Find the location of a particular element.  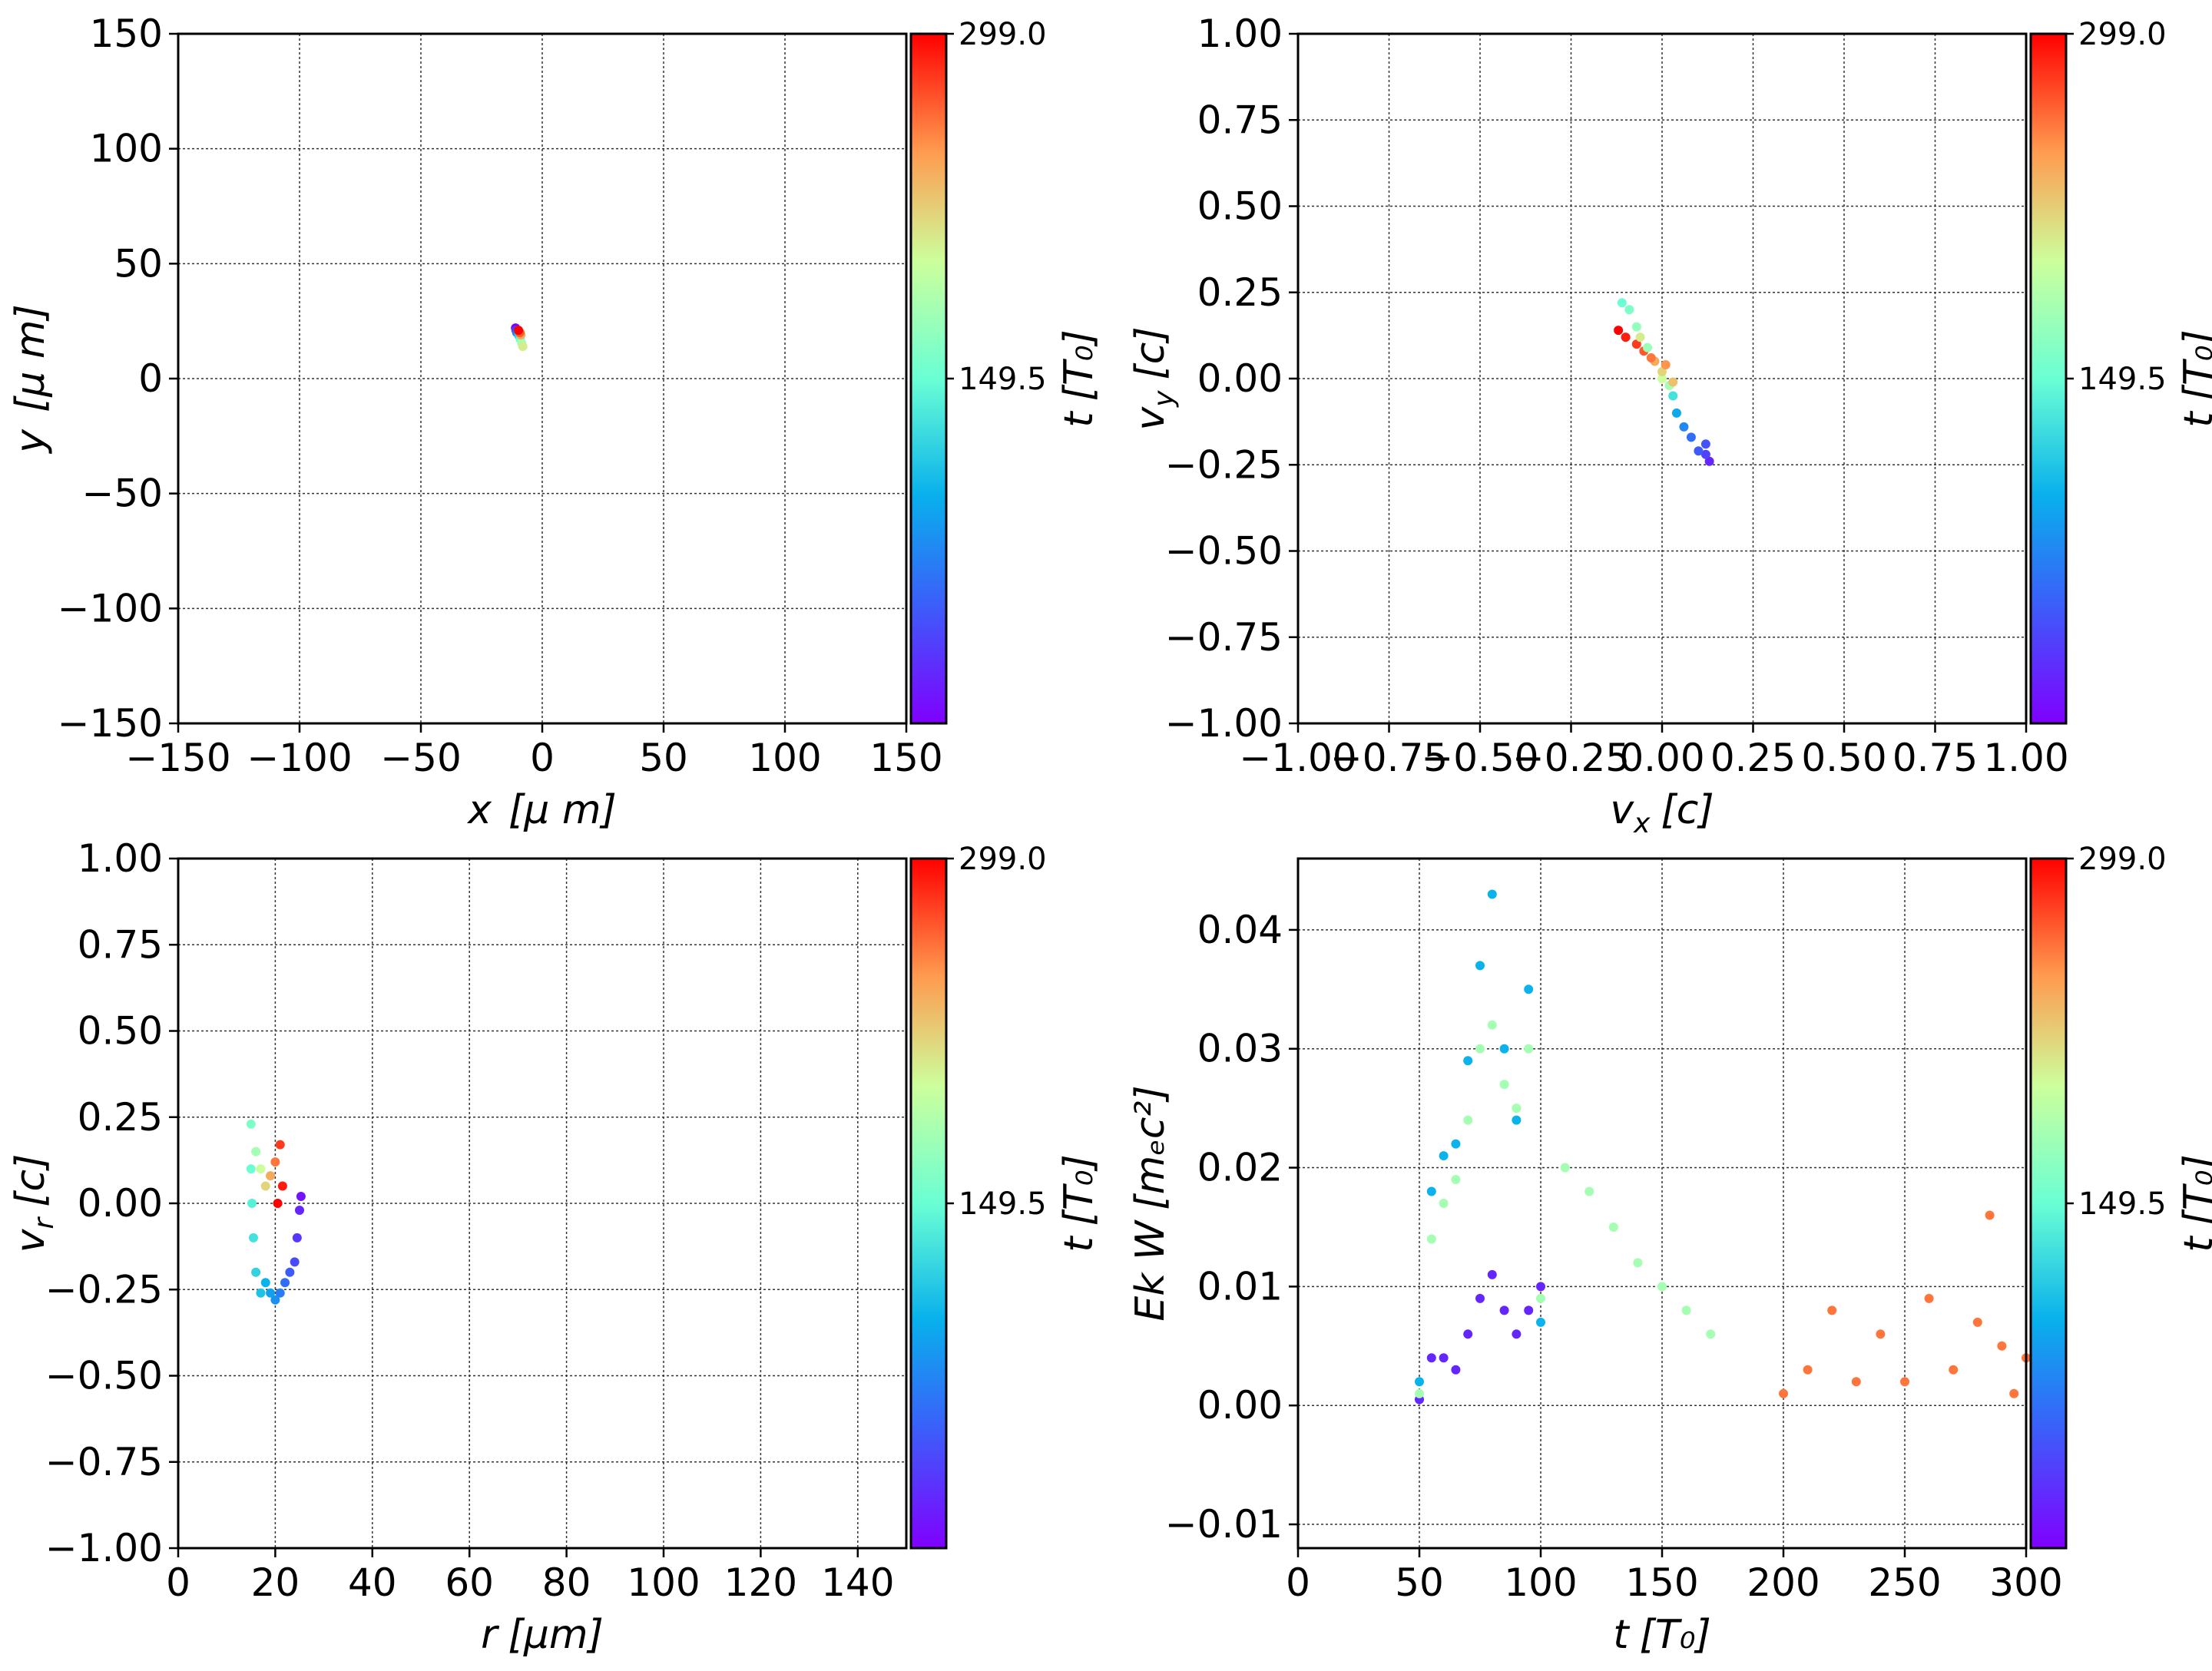

x-tick-label: −150 is located at coordinates (178, 758).